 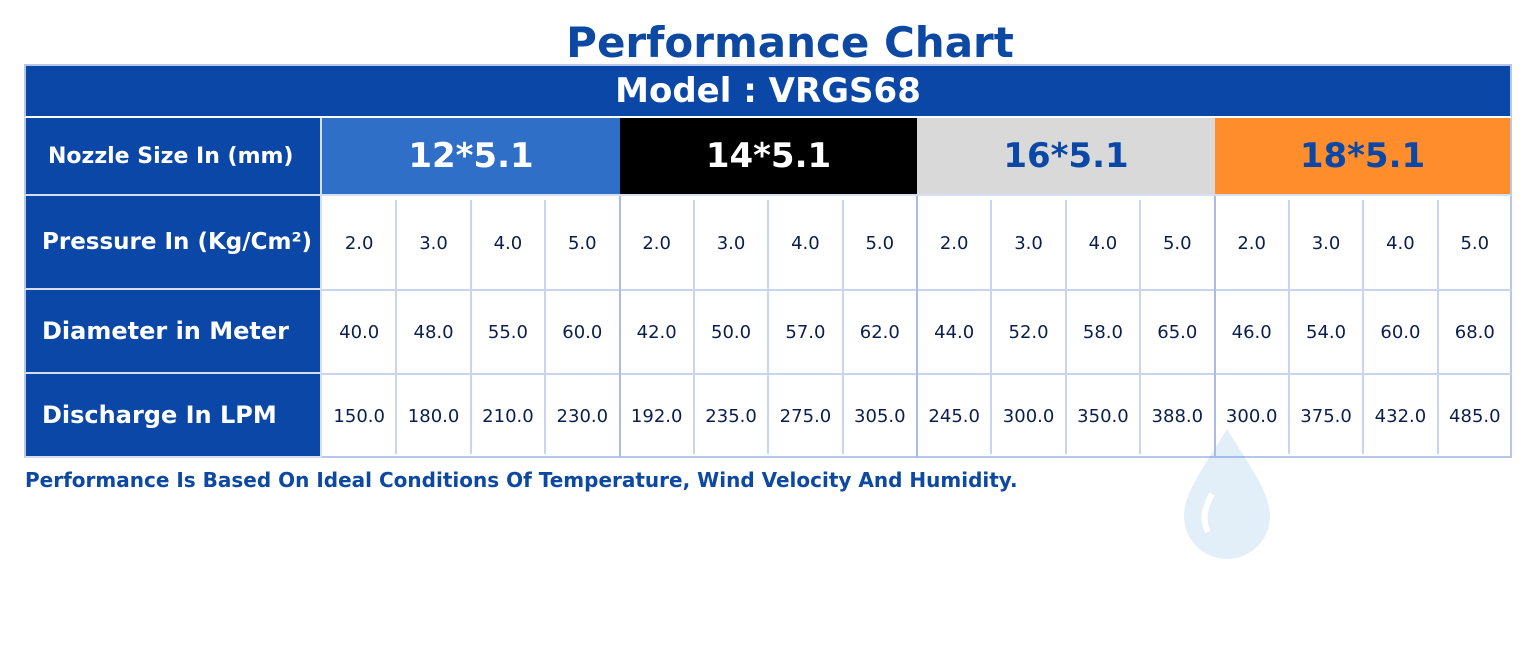 What do you see at coordinates (656, 332) in the screenshot?
I see `diameter-value: 42.0` at bounding box center [656, 332].